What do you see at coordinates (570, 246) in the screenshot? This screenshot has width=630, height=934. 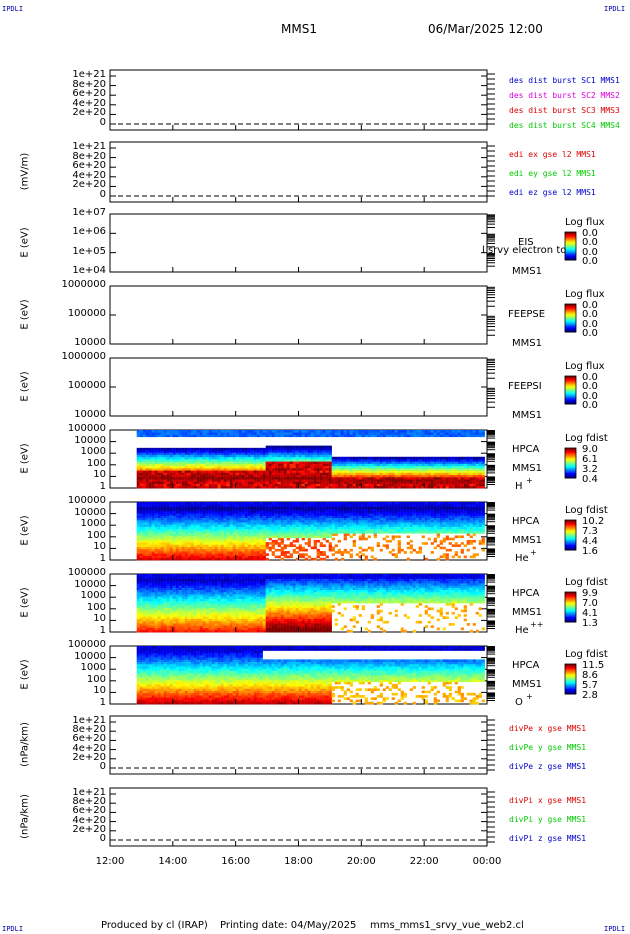 I see `colorbar-frame` at bounding box center [570, 246].